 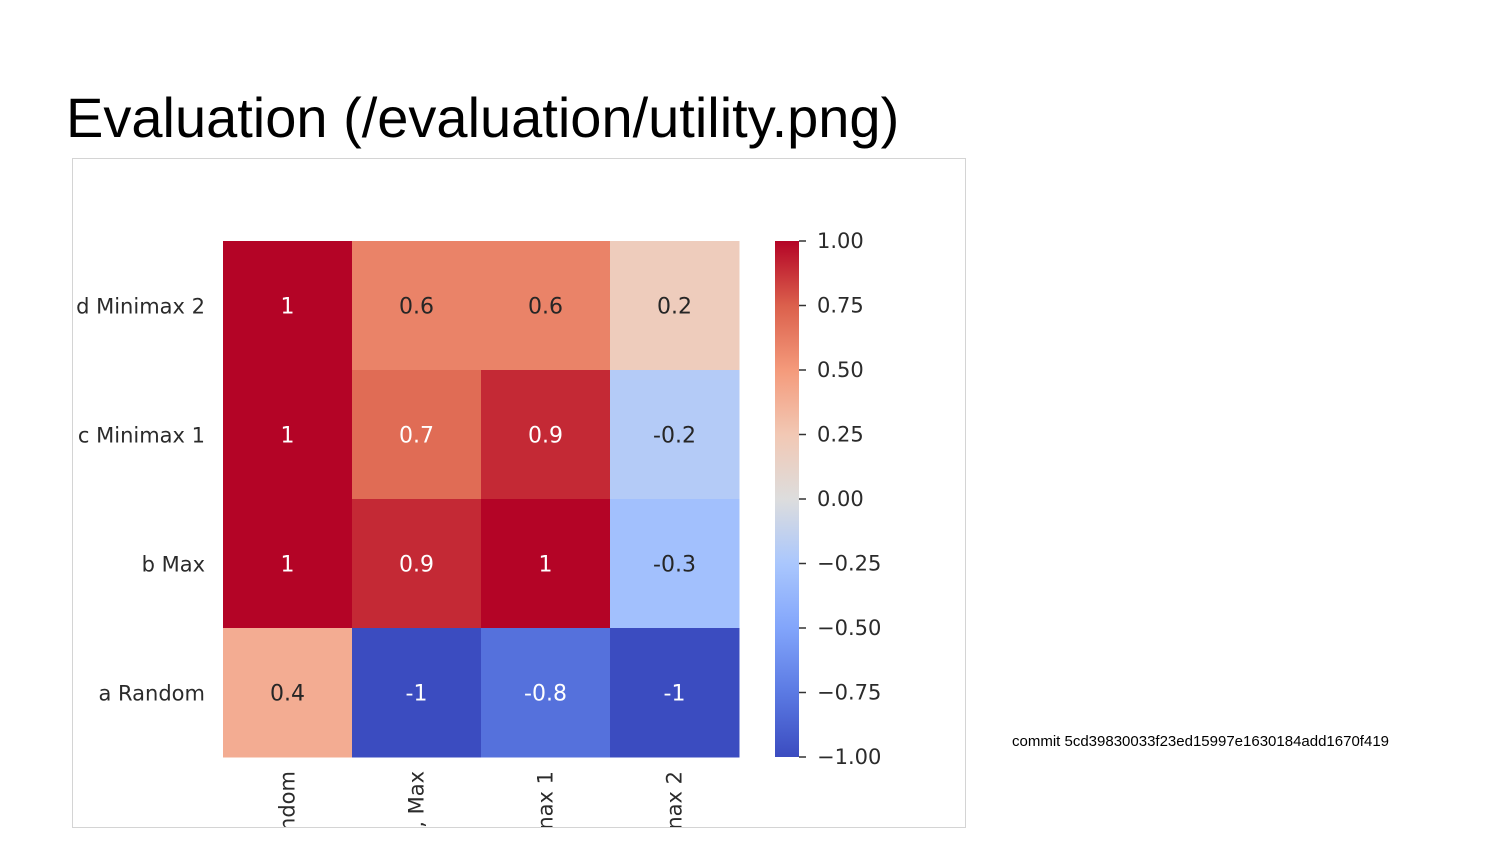 I want to click on colorbar: 1.00 0.75 0.50 0.25 0.00 −0.25 −0.50 −0.75 −1.00, so click(x=828, y=499).